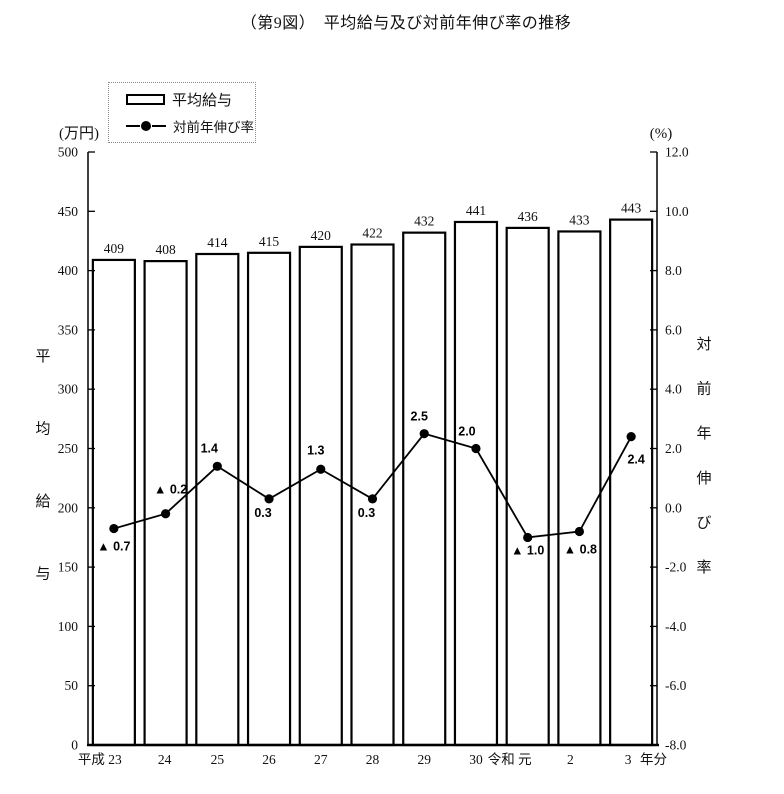  Describe the element at coordinates (673, 448) in the screenshot. I see `right-tick-label: 2.0` at that location.